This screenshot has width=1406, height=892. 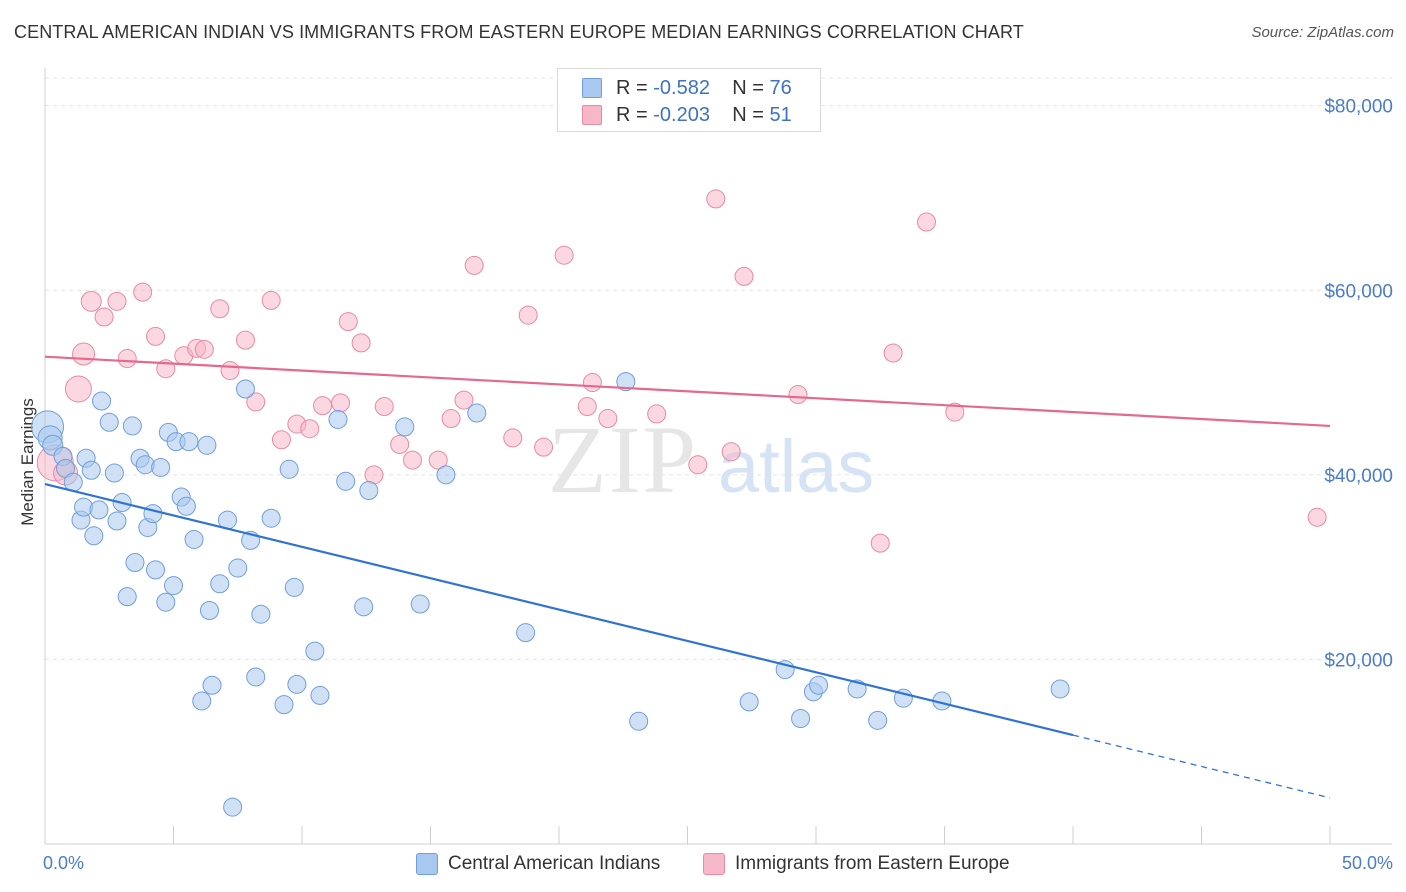 I want to click on y-tick-label: $20,000, so click(x=1358, y=660).